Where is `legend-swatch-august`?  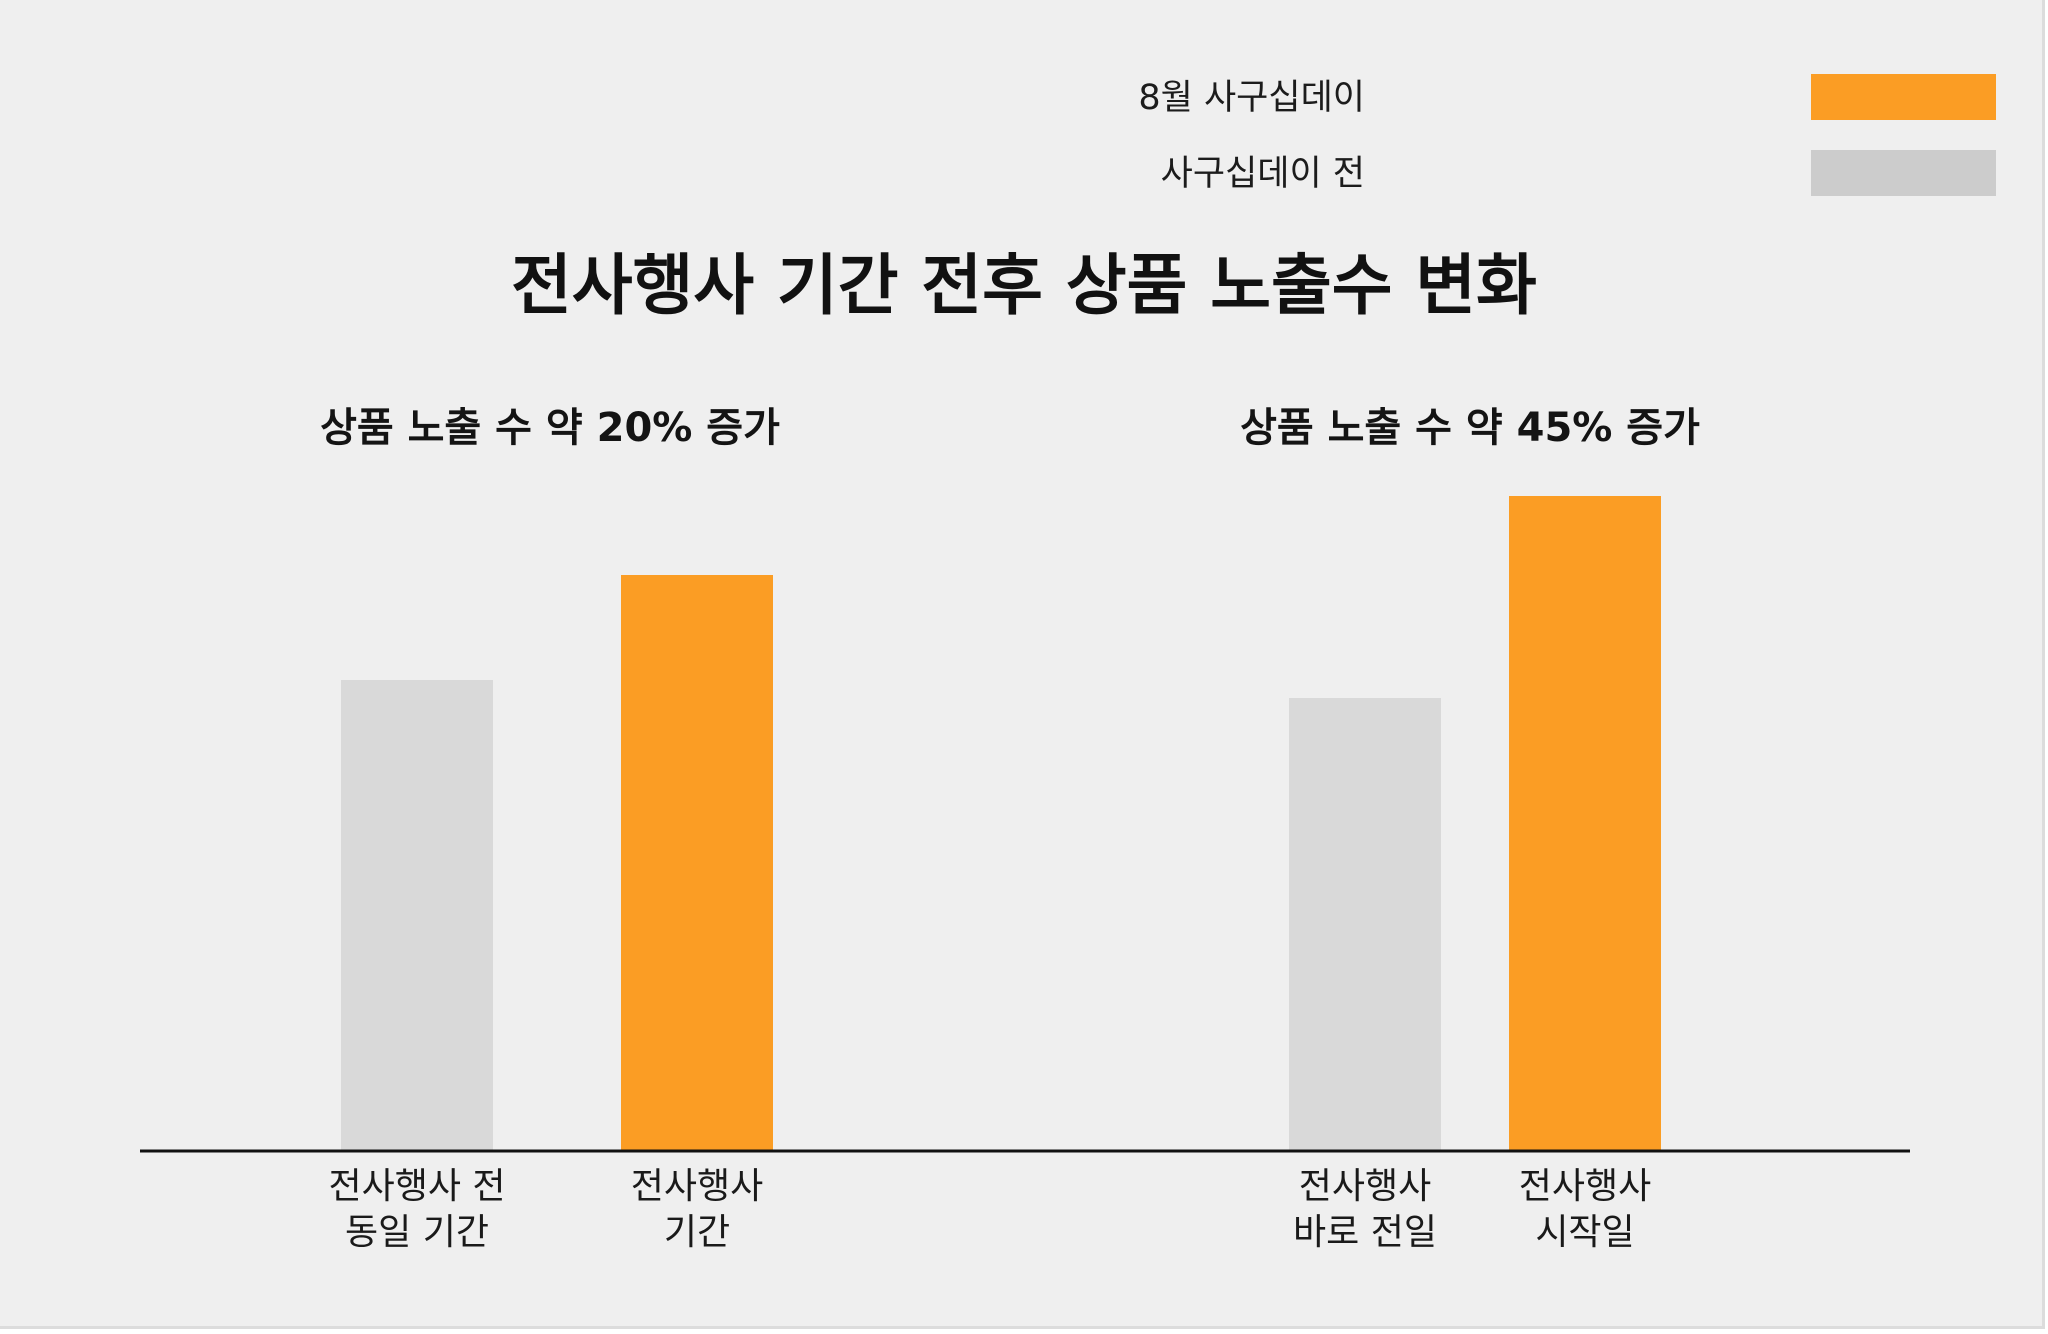 legend-swatch-august is located at coordinates (1903, 97).